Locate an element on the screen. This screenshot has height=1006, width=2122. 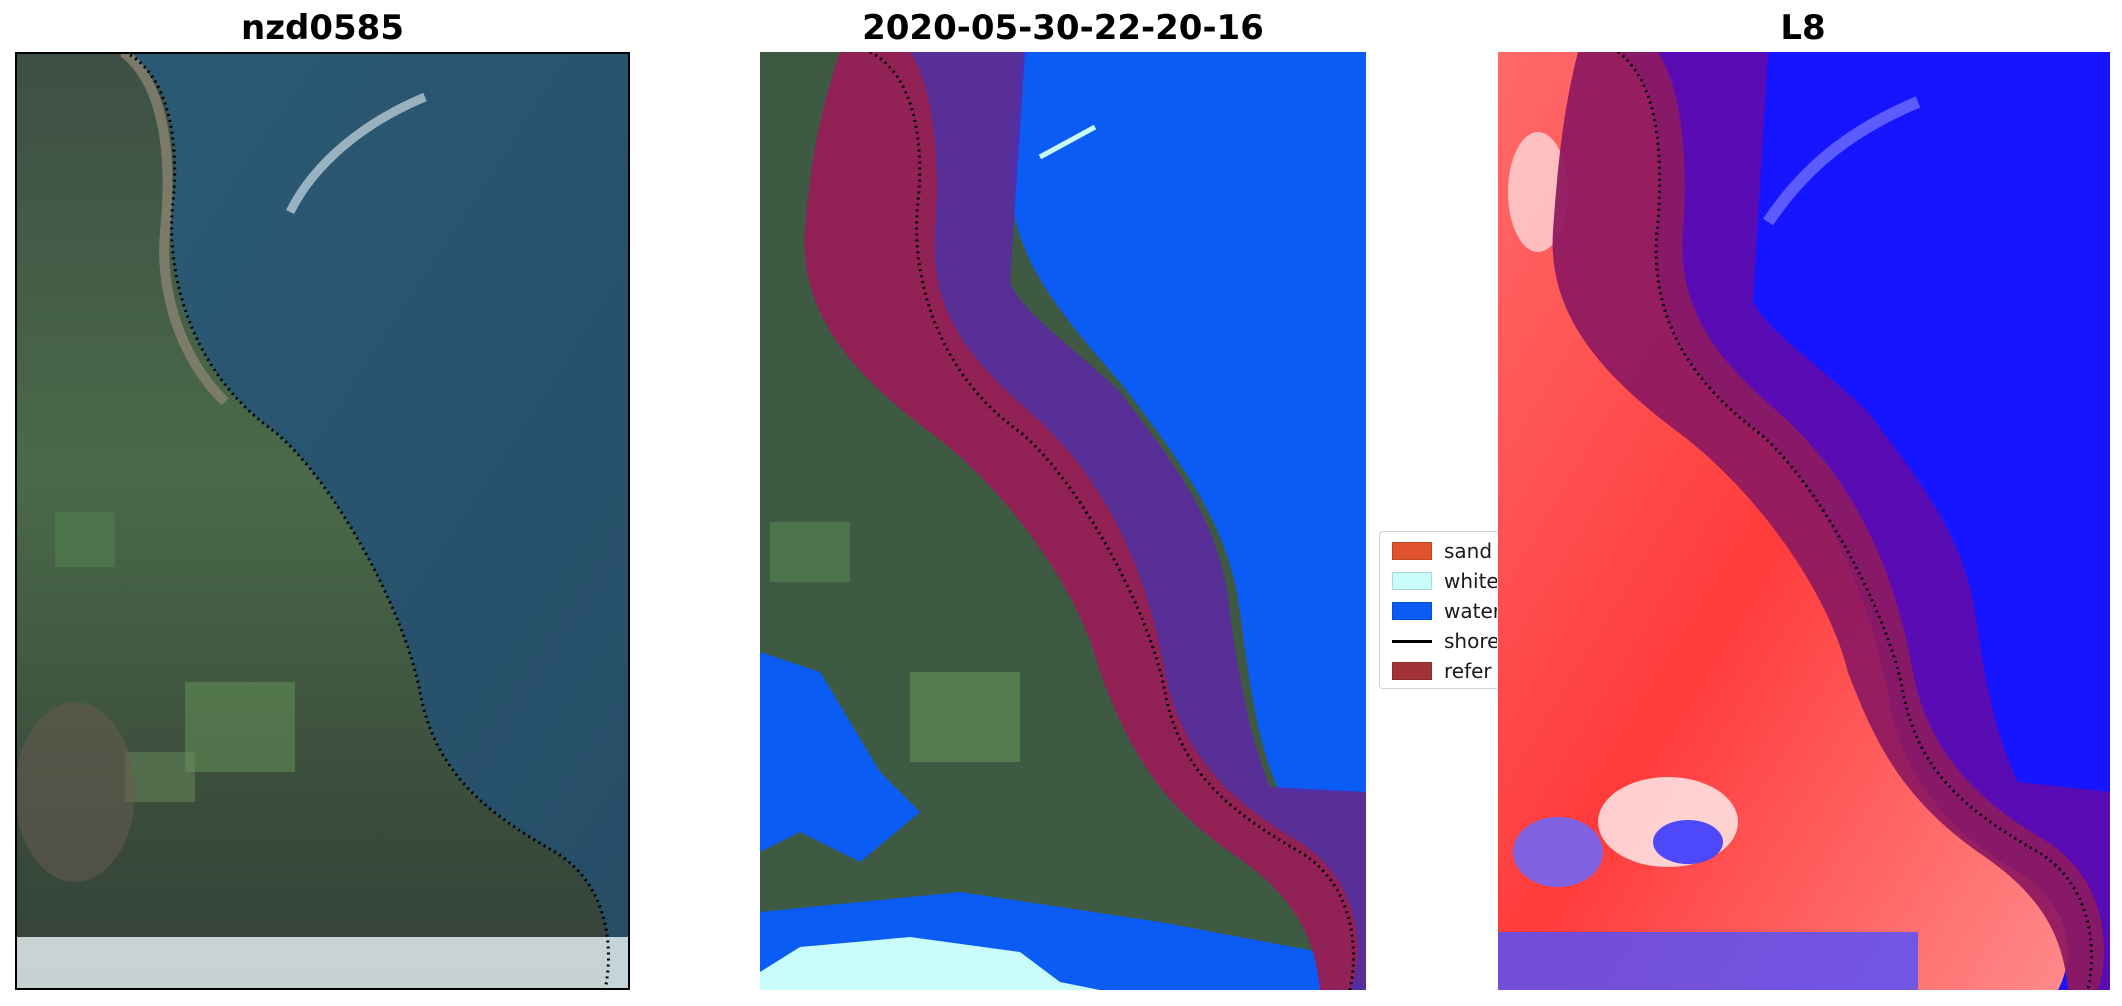
hillside is located at coordinates (75, 792).